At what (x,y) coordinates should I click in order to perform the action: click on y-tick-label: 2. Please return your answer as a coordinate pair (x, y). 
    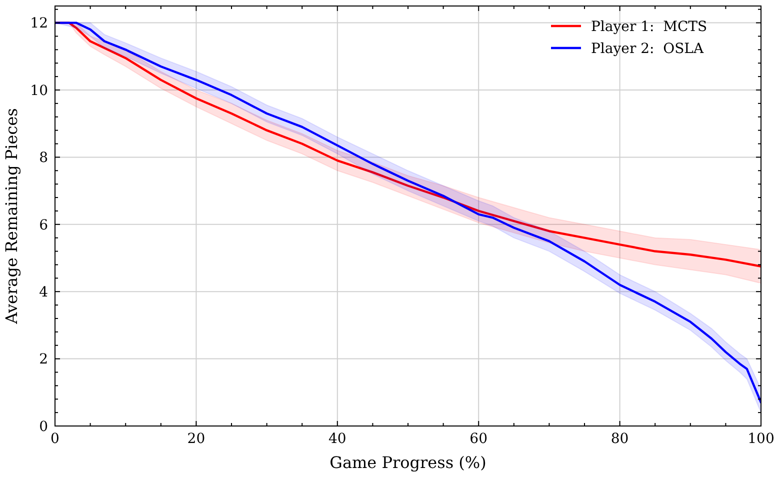
    Looking at the image, I should click on (43, 360).